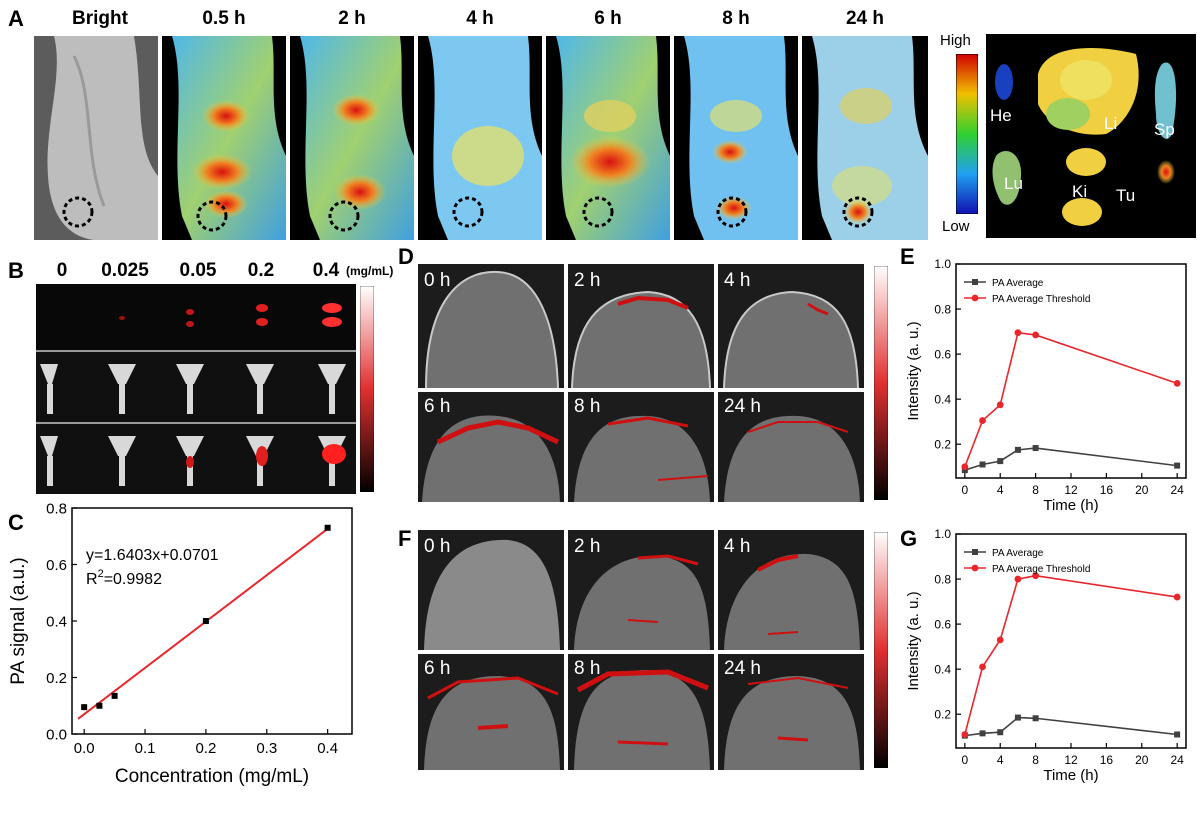  What do you see at coordinates (352, 18) in the screenshot?
I see `header-2h: 2 h` at bounding box center [352, 18].